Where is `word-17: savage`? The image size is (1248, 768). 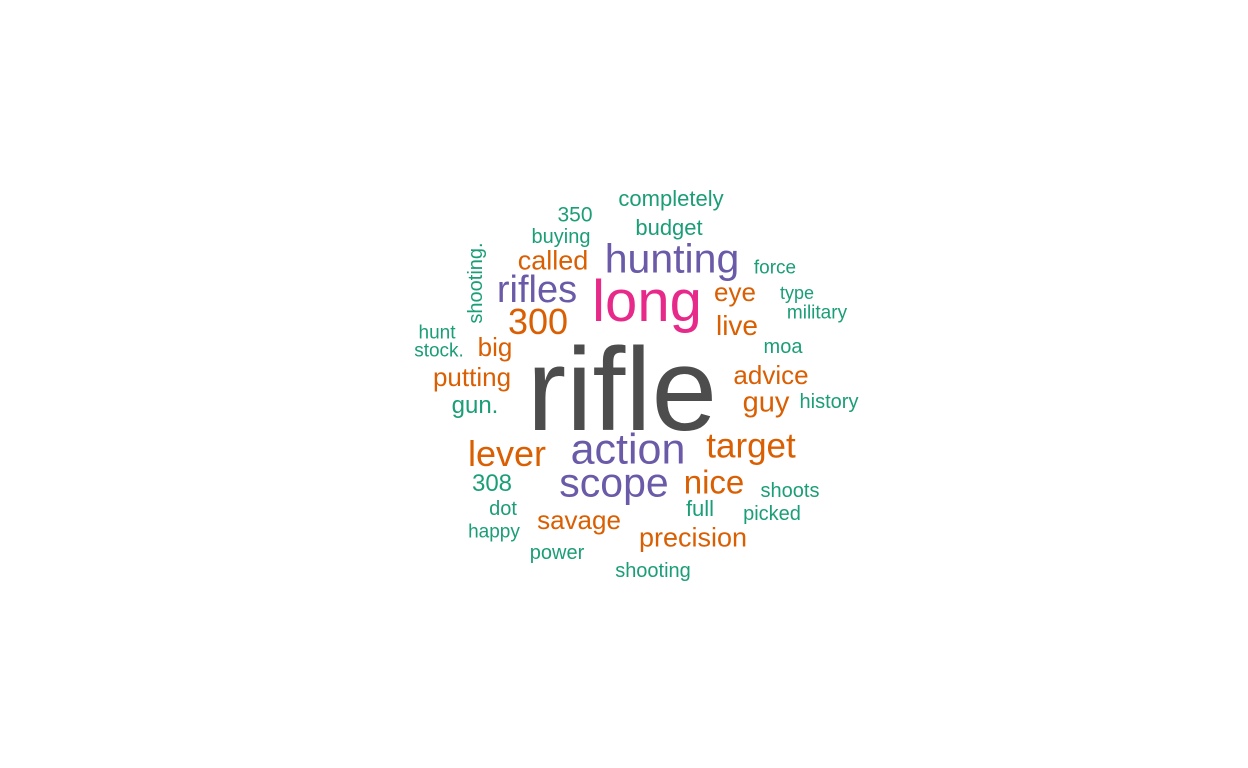
word-17: savage is located at coordinates (579, 520).